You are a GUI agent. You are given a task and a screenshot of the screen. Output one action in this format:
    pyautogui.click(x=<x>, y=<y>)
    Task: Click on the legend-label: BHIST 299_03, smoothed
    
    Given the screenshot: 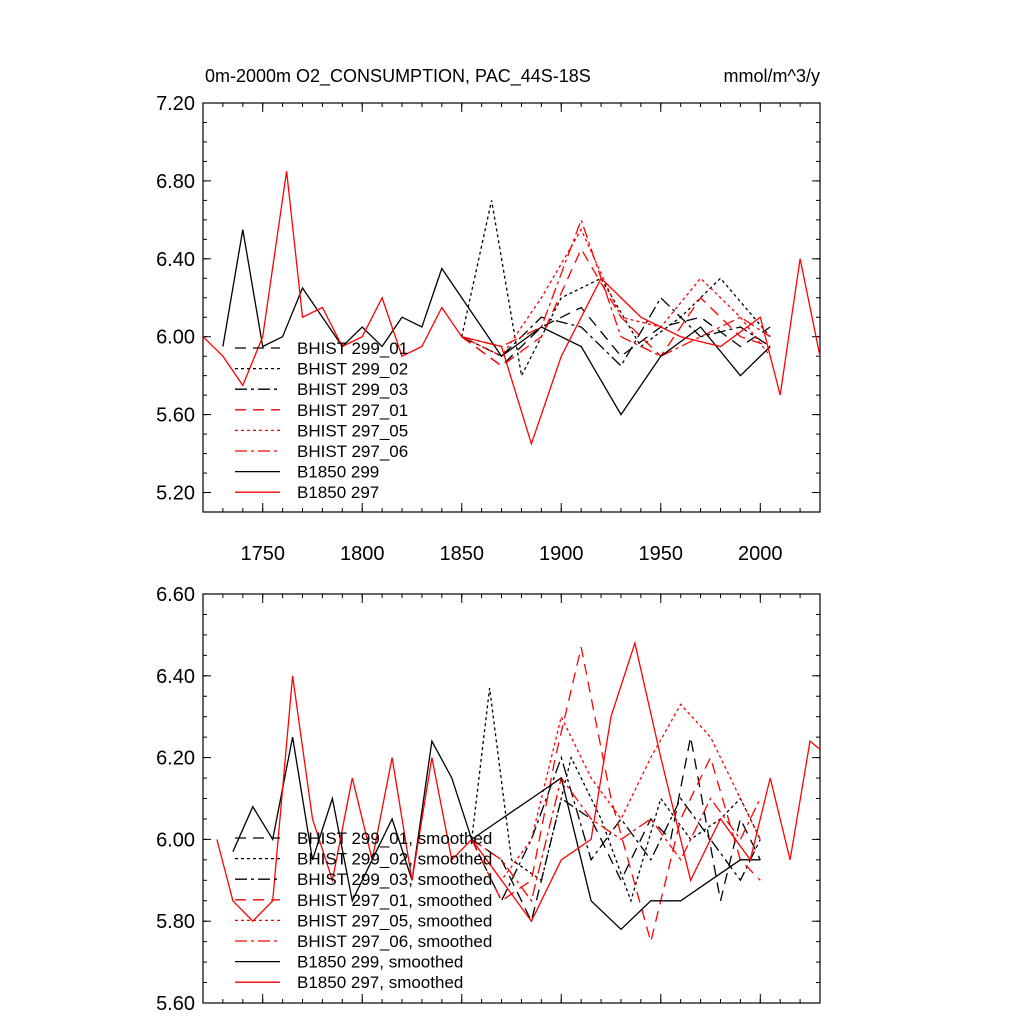 What is the action you would take?
    pyautogui.click(x=394, y=879)
    